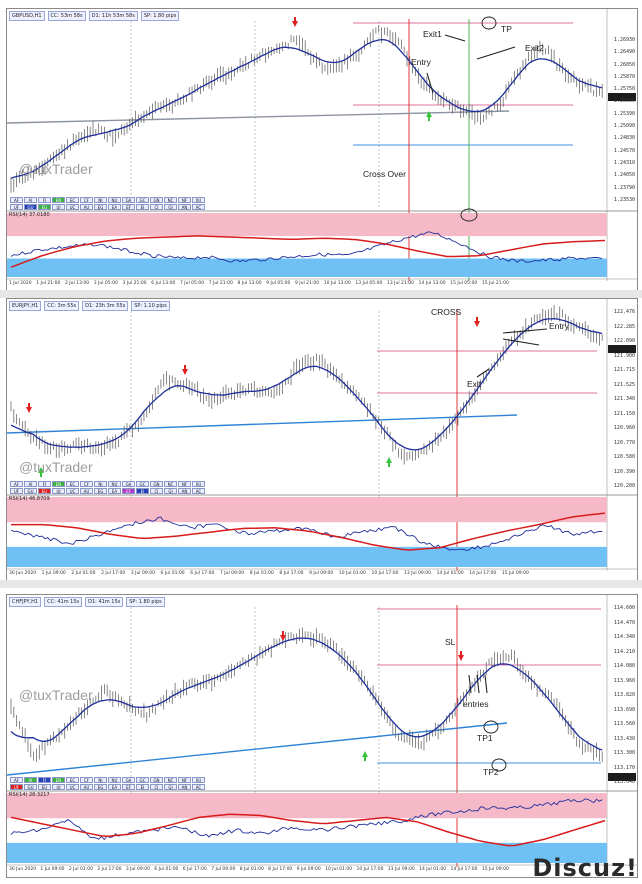 This screenshot has height=884, width=642. Describe the element at coordinates (624, 442) in the screenshot. I see `price-tick-label: 120.770` at that location.